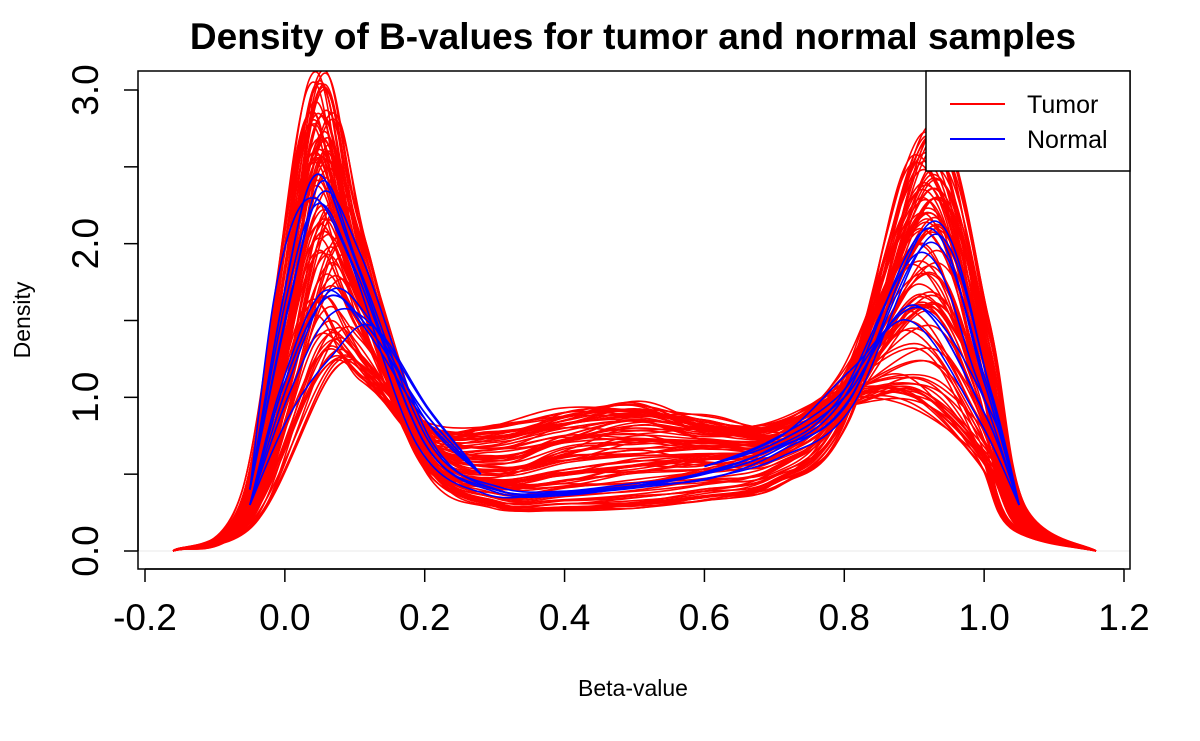 This screenshot has width=1200, height=741. What do you see at coordinates (1067, 140) in the screenshot?
I see `legend-label-normal: Normal` at bounding box center [1067, 140].